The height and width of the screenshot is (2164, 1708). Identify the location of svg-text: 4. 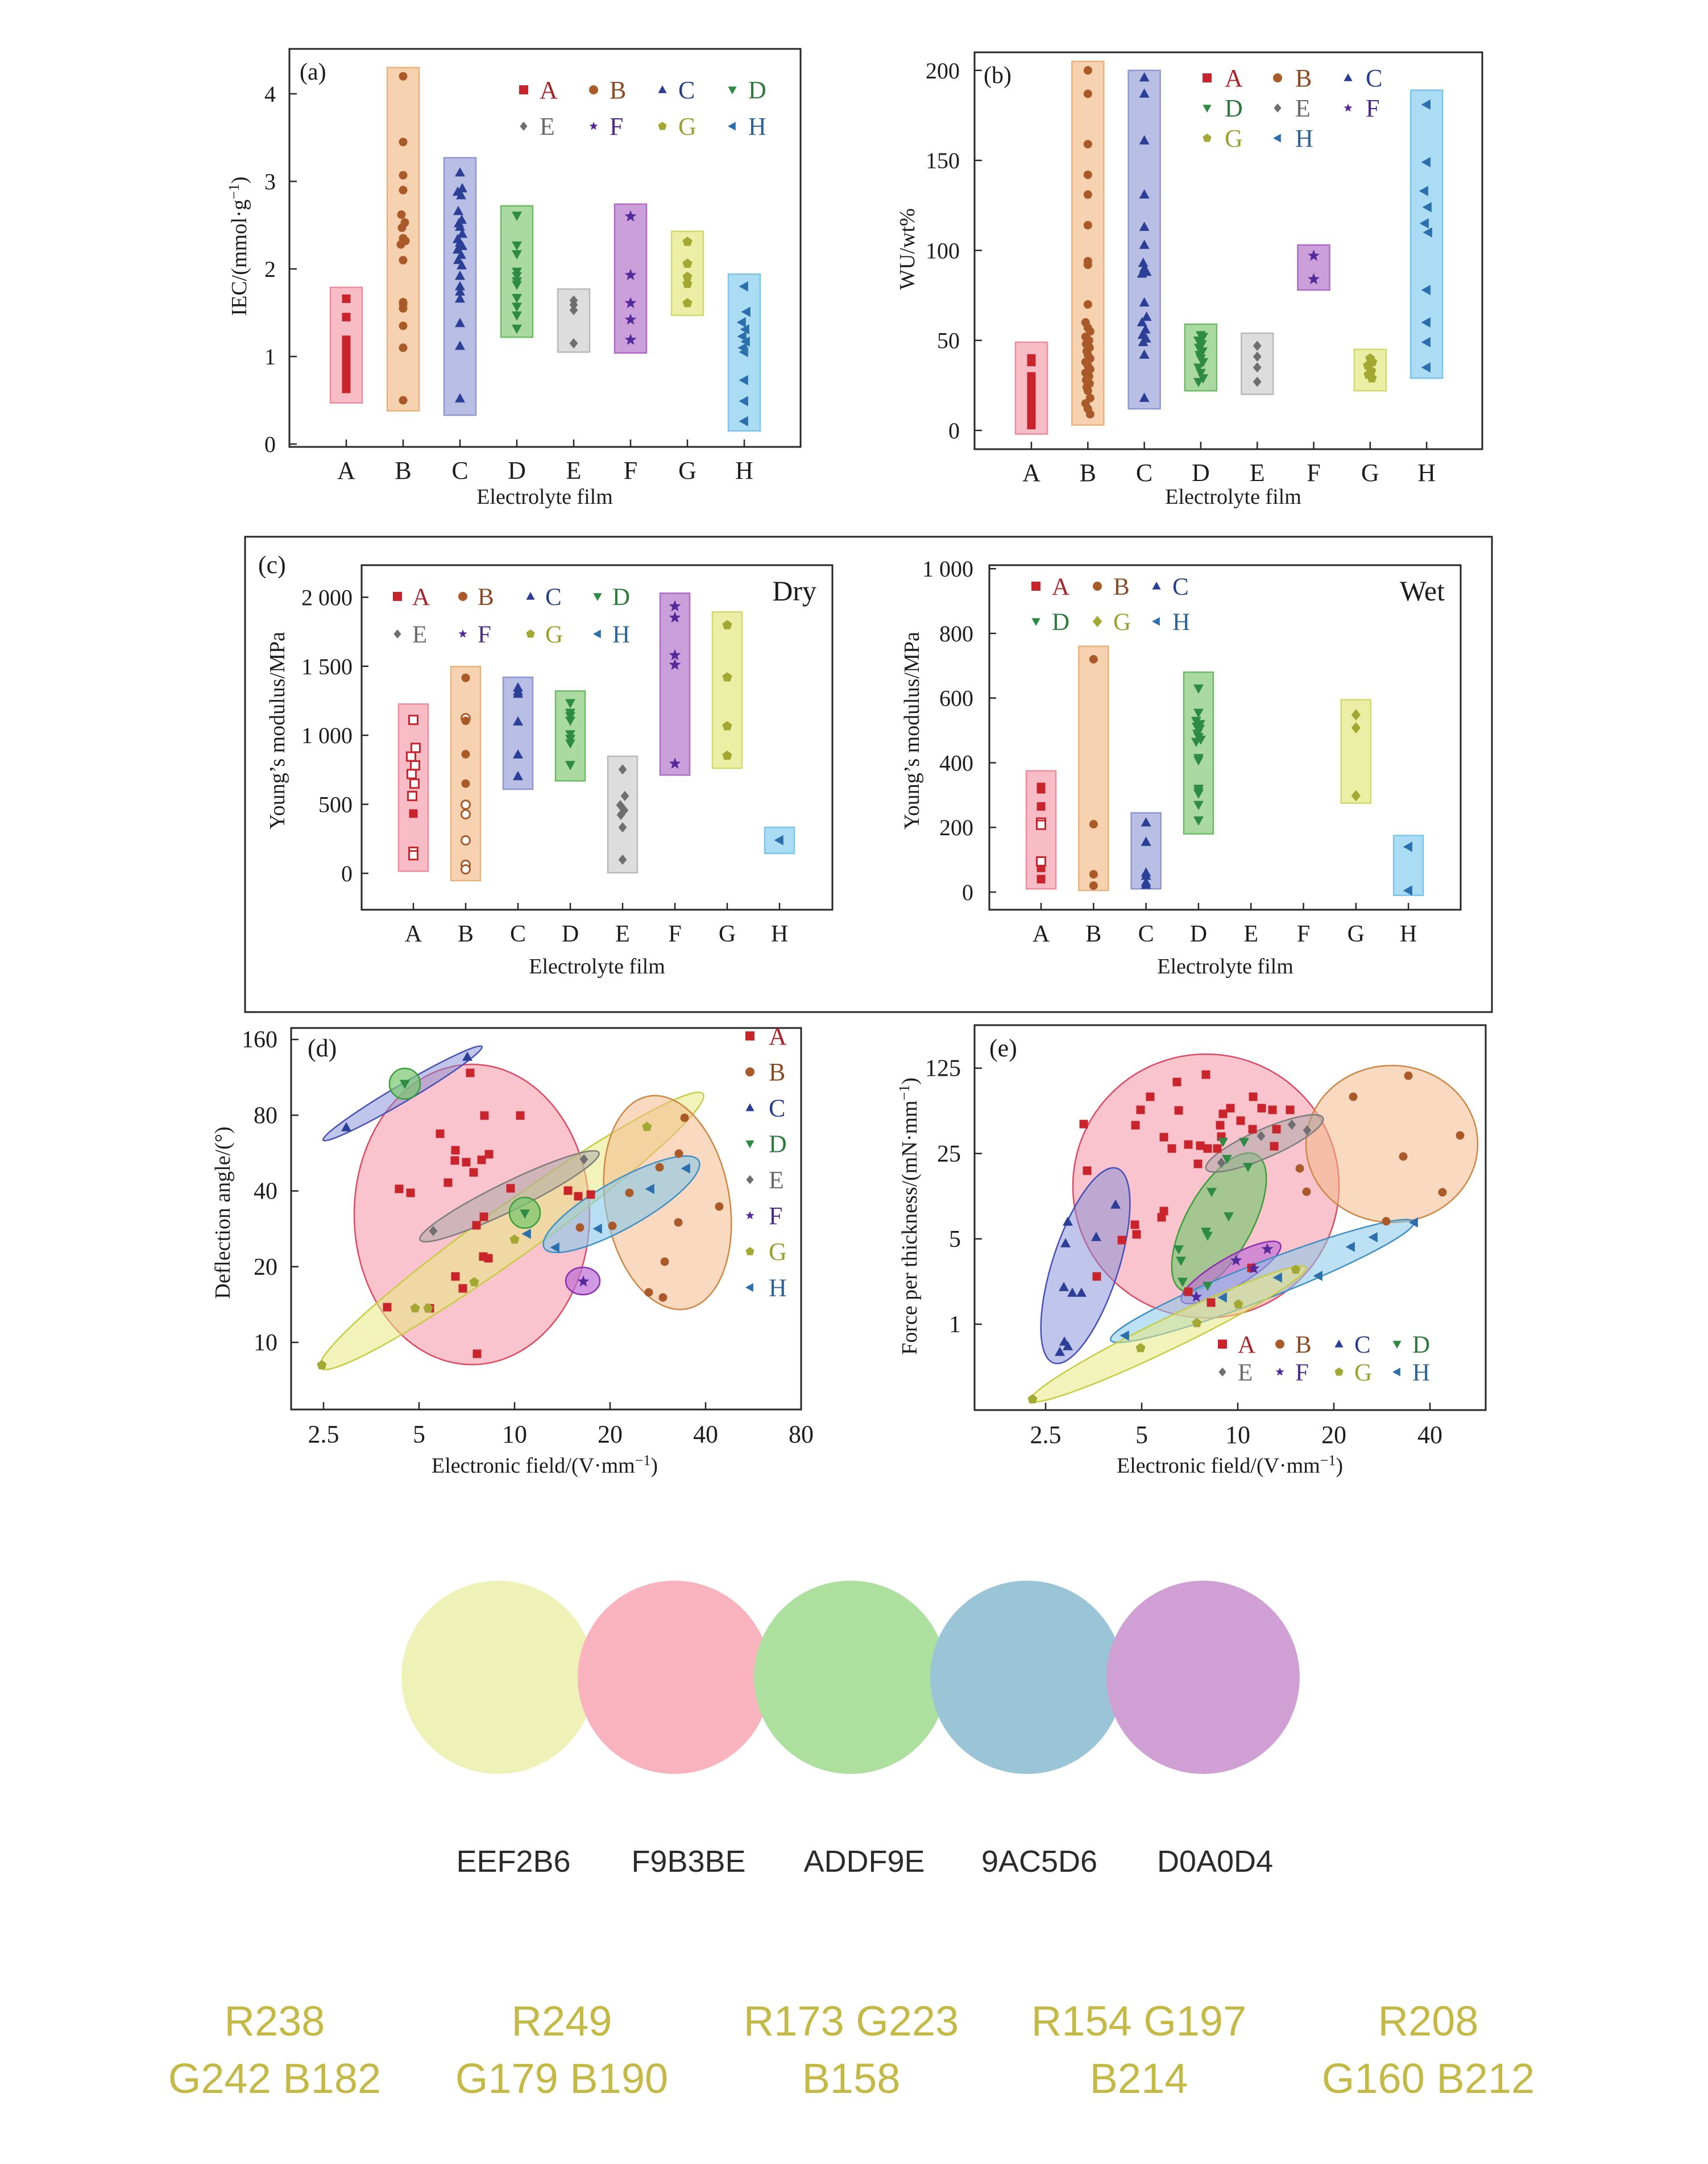
(270, 94).